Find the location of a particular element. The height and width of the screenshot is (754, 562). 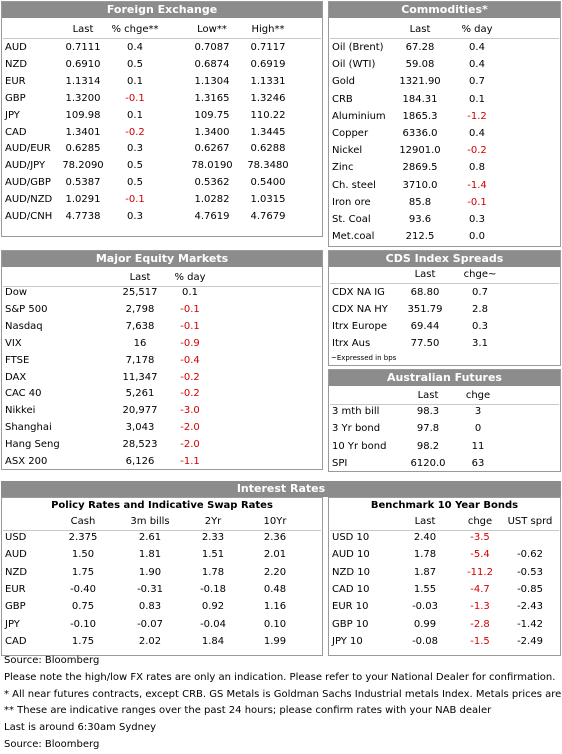

cell: -2.43 is located at coordinates (530, 607).